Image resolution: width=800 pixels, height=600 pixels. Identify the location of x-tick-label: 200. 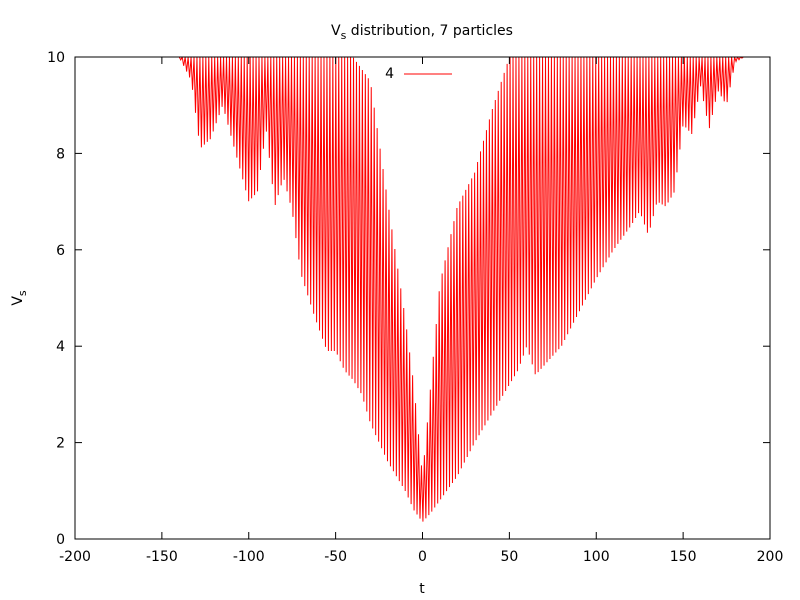
(770, 557).